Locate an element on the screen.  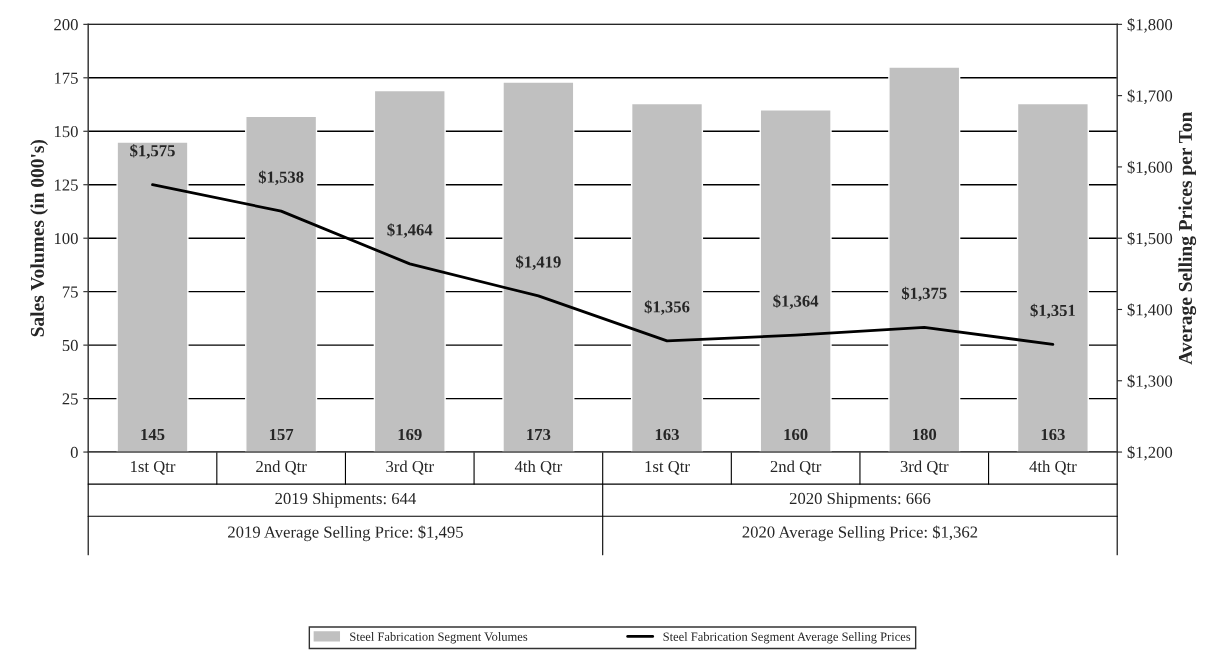
data-label: $1,356 is located at coordinates (667, 307).